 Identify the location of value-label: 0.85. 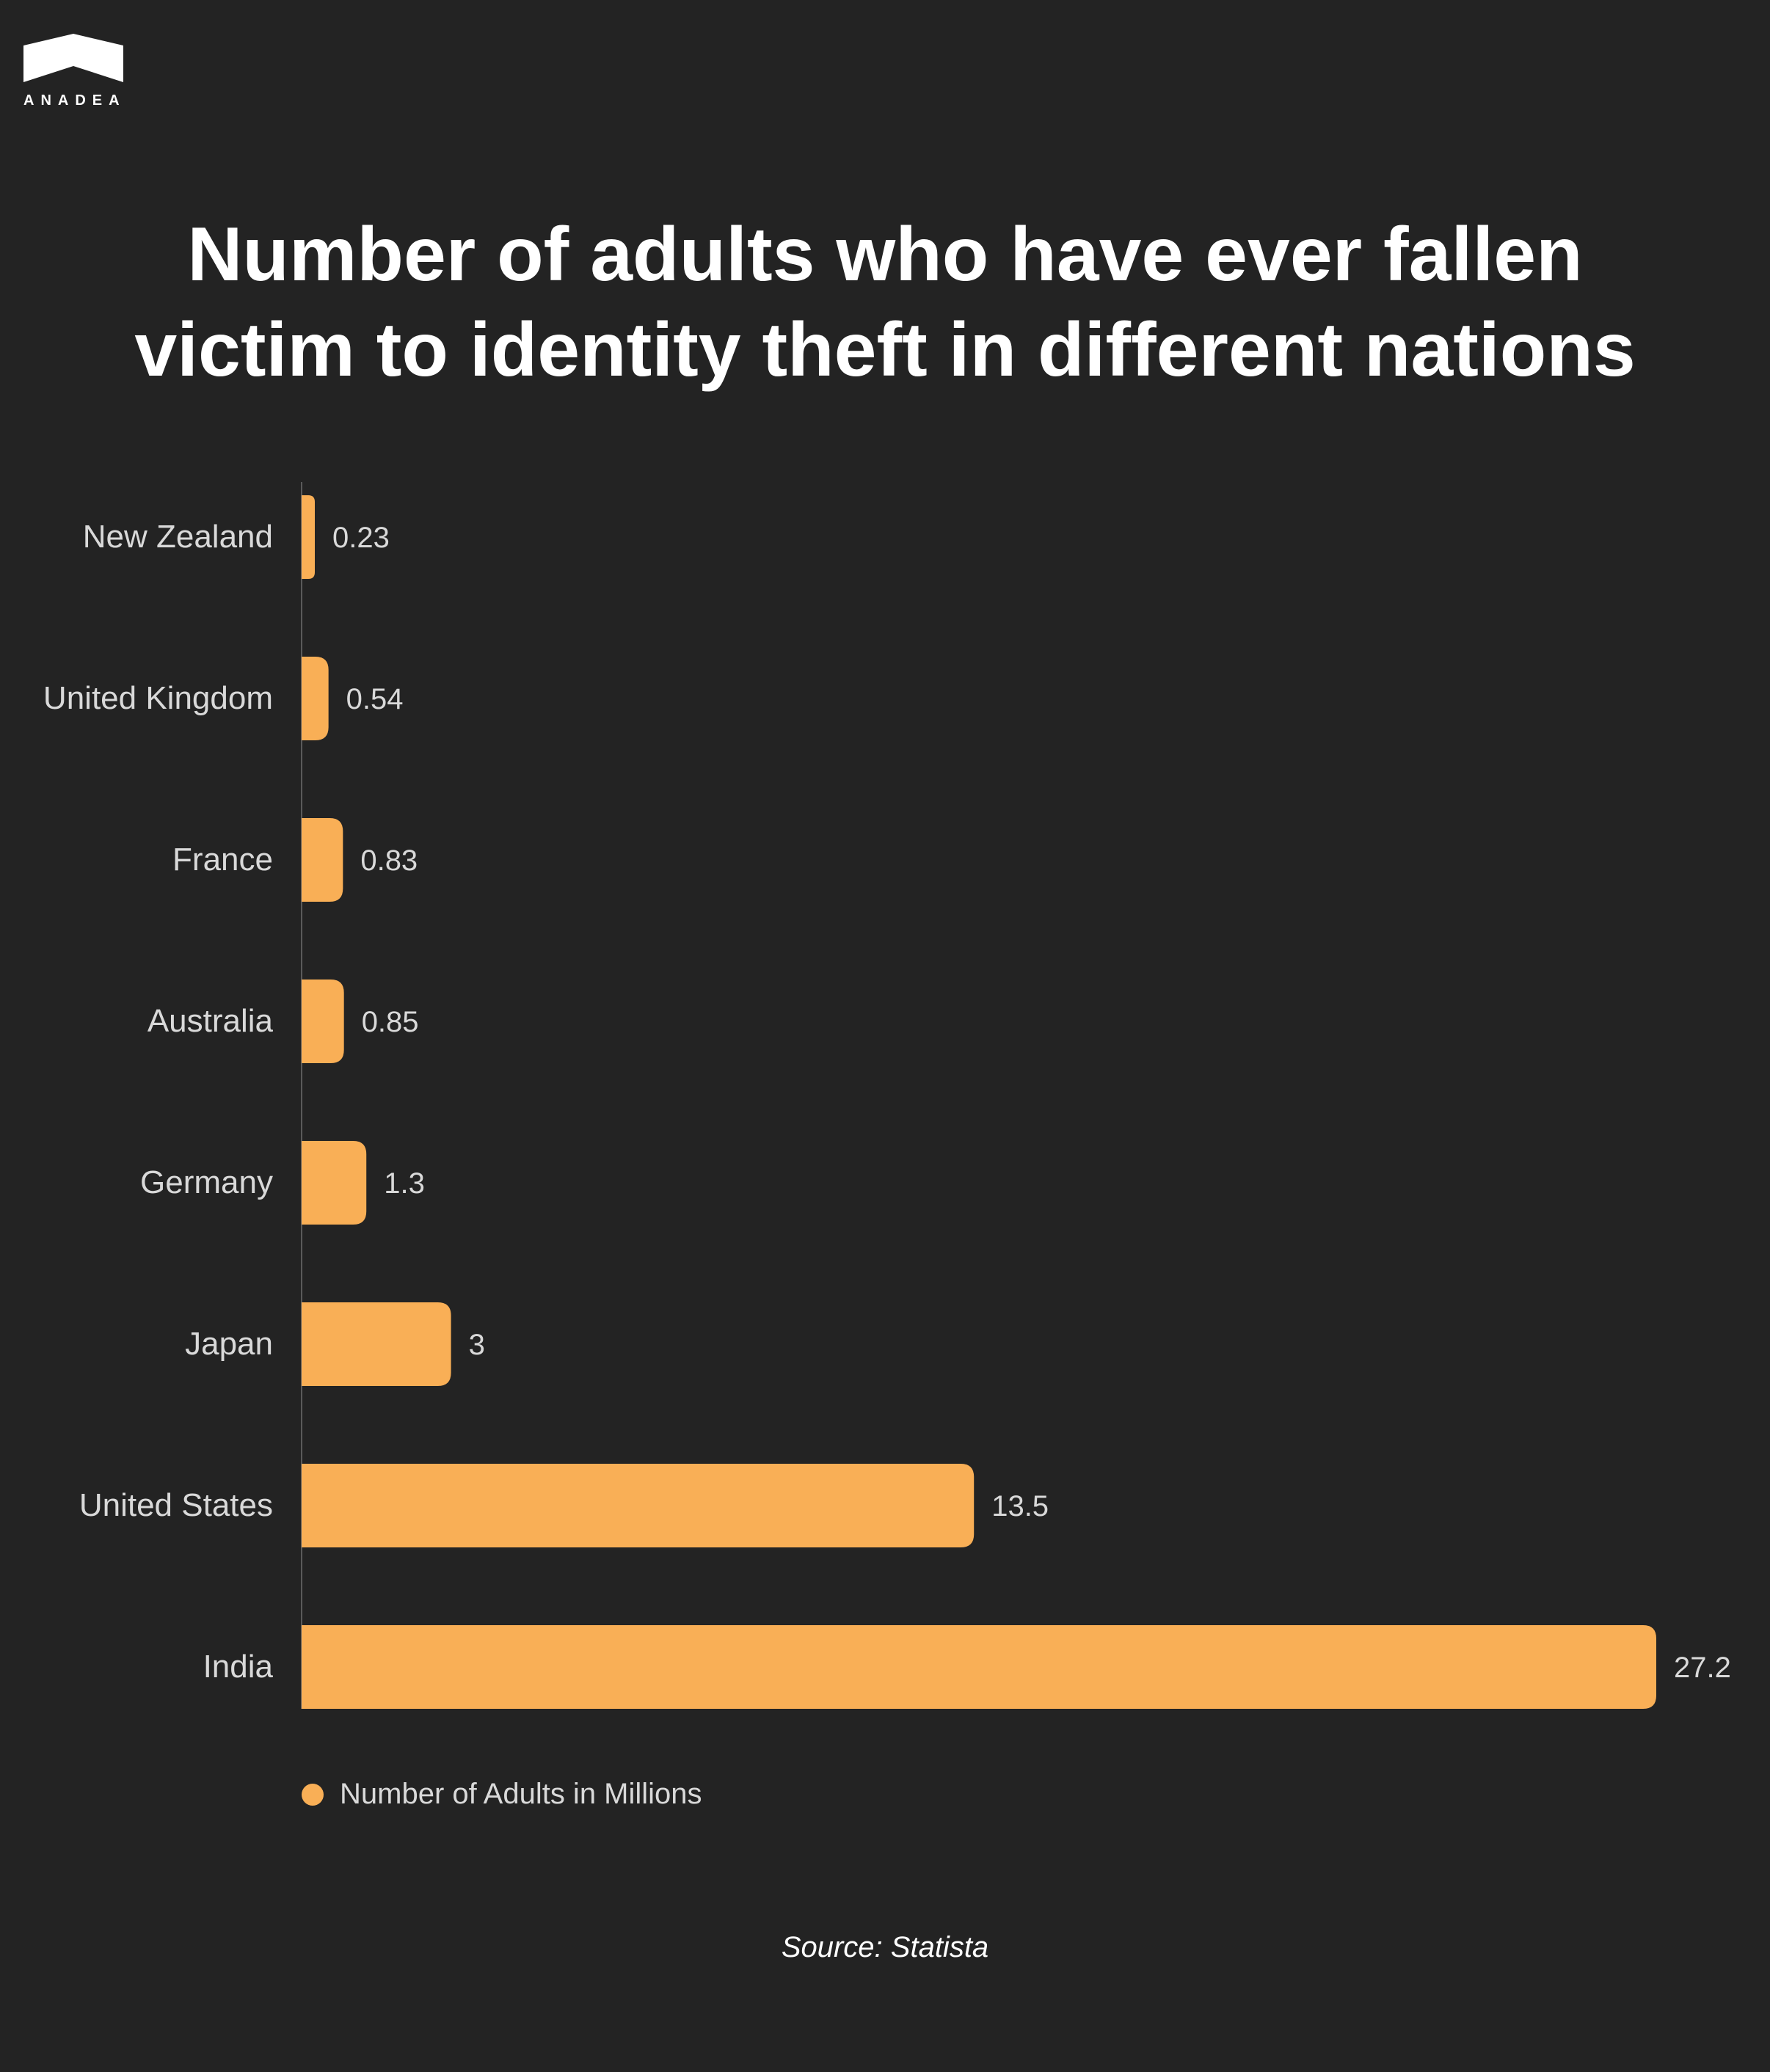
(391, 1022).